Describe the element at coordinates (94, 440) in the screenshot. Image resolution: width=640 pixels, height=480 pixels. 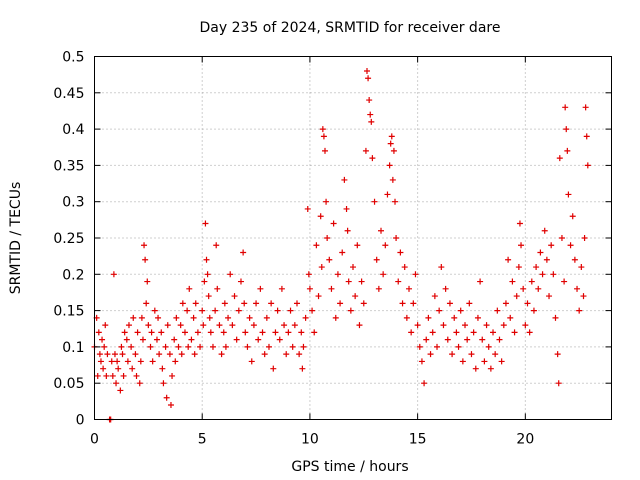
I see `x-tick-label: 0` at that location.